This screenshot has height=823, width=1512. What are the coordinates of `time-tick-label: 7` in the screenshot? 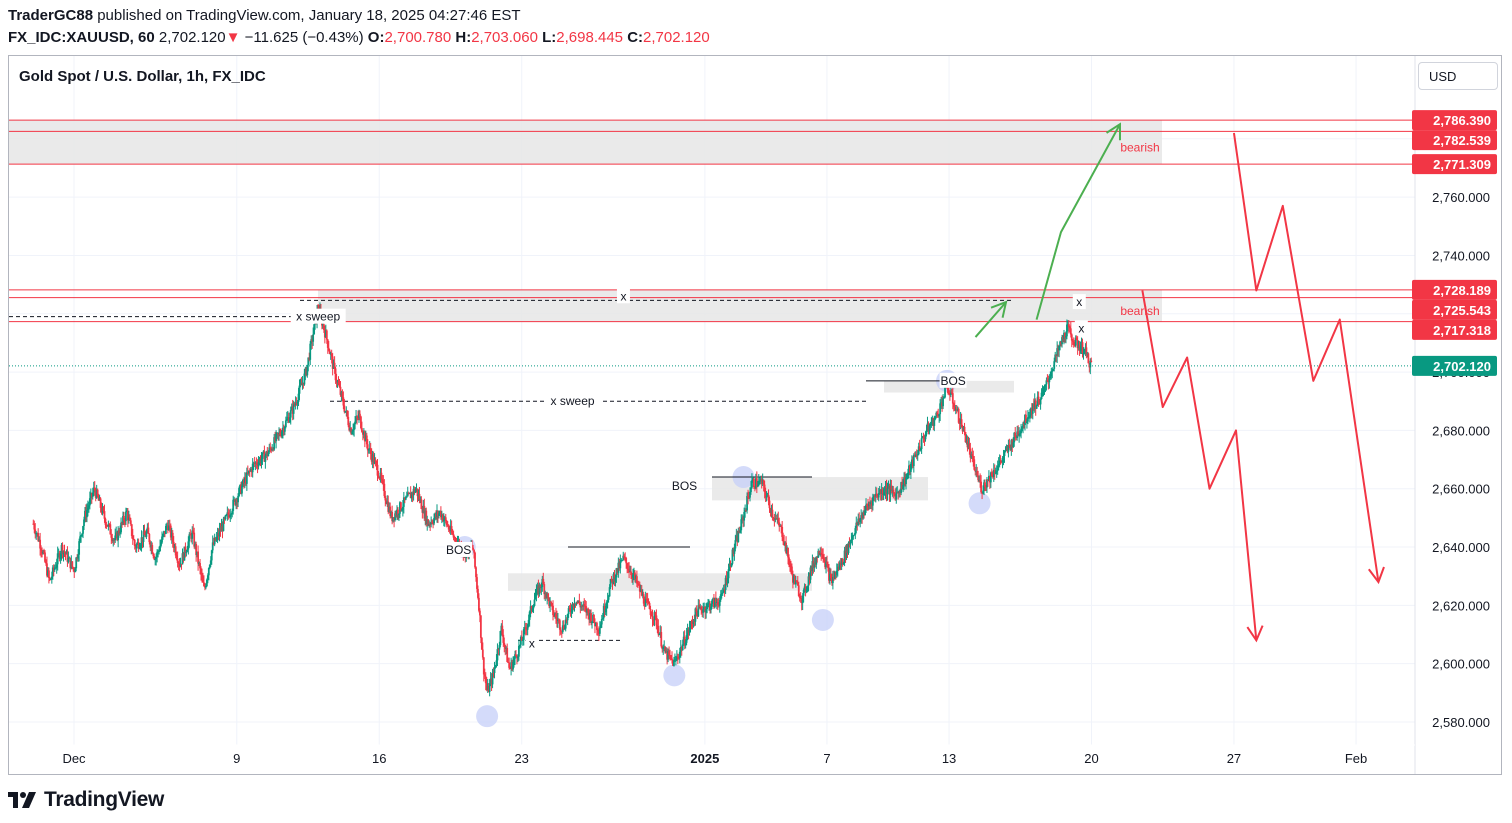 It's located at (826, 758).